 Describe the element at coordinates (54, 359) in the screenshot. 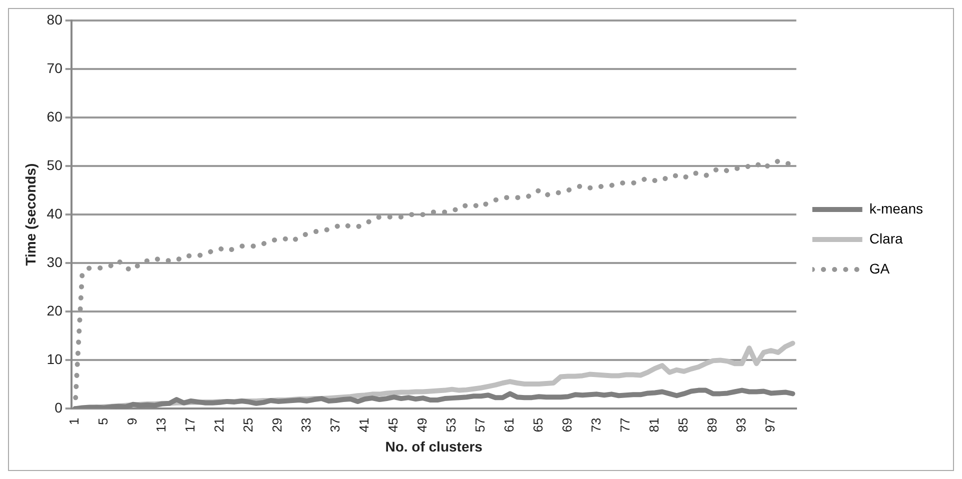

I see `y-tick-label: 10` at that location.